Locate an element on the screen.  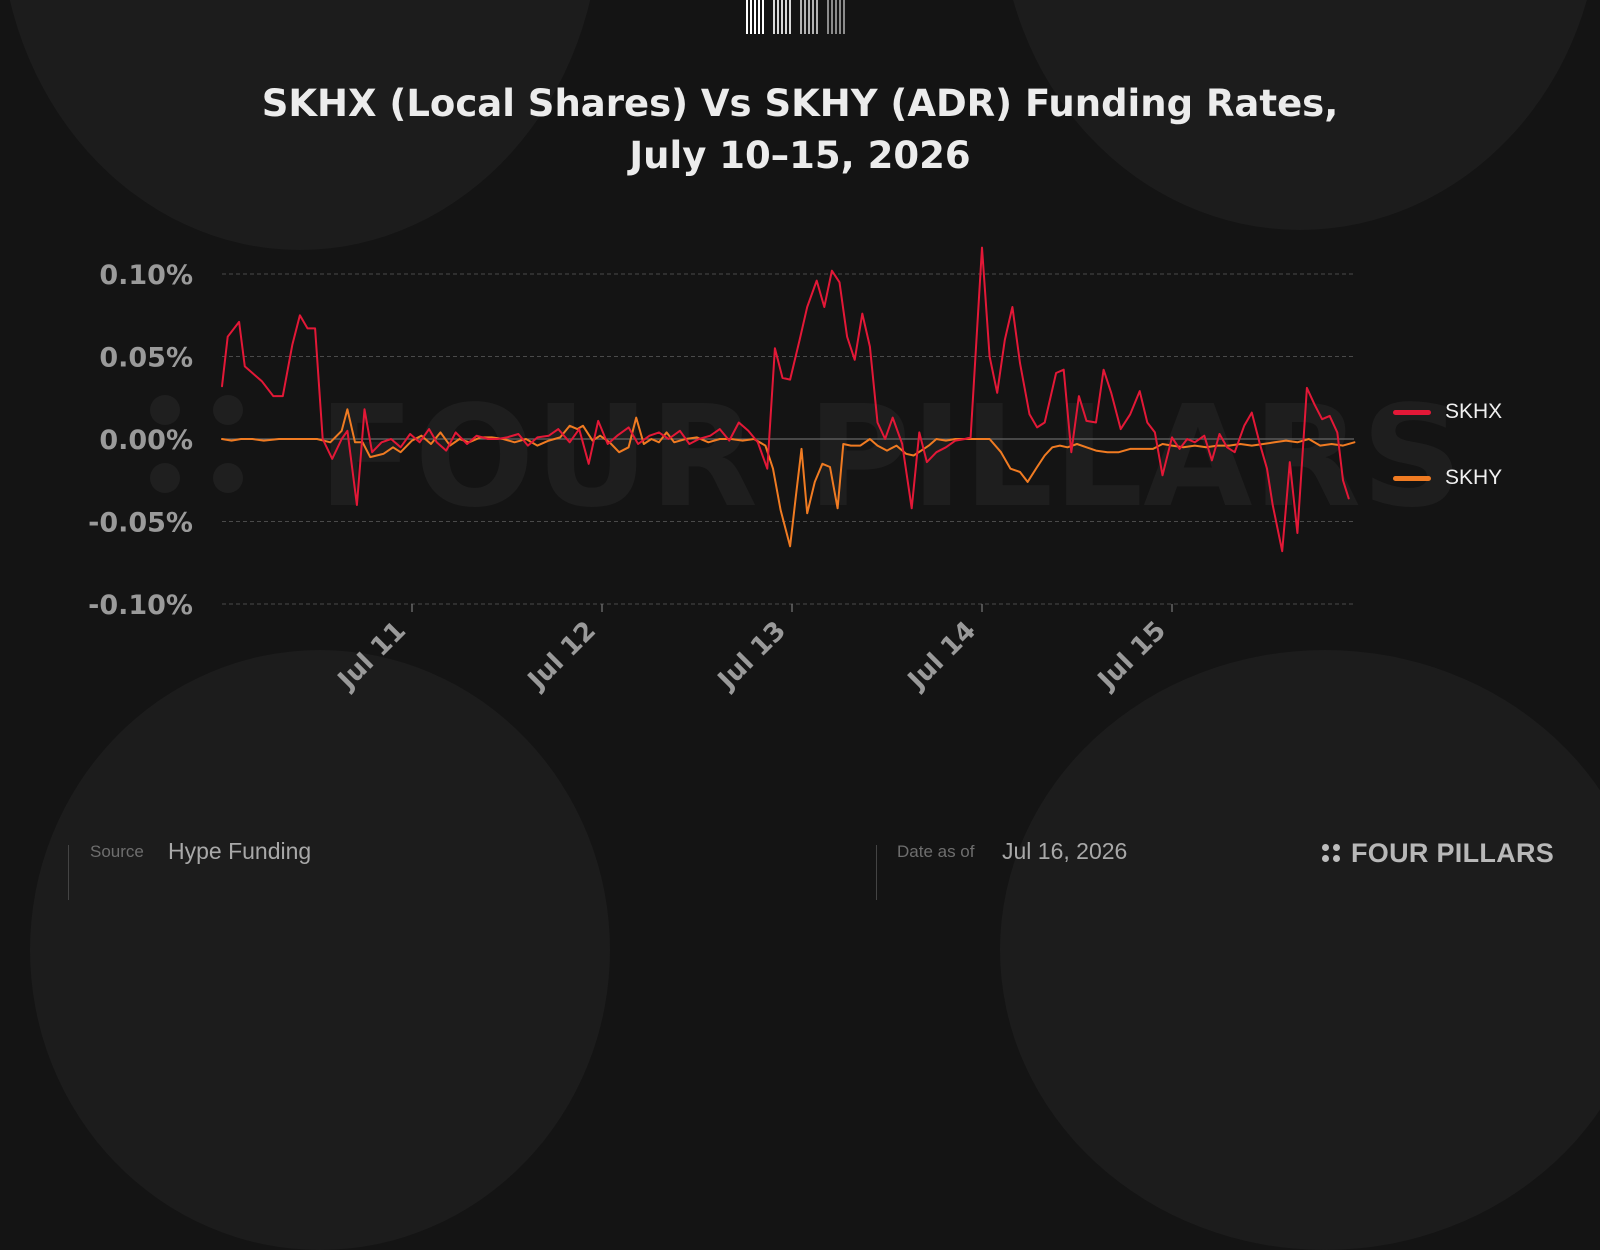
brand-name: FOUR PILLARS is located at coordinates (1453, 853).